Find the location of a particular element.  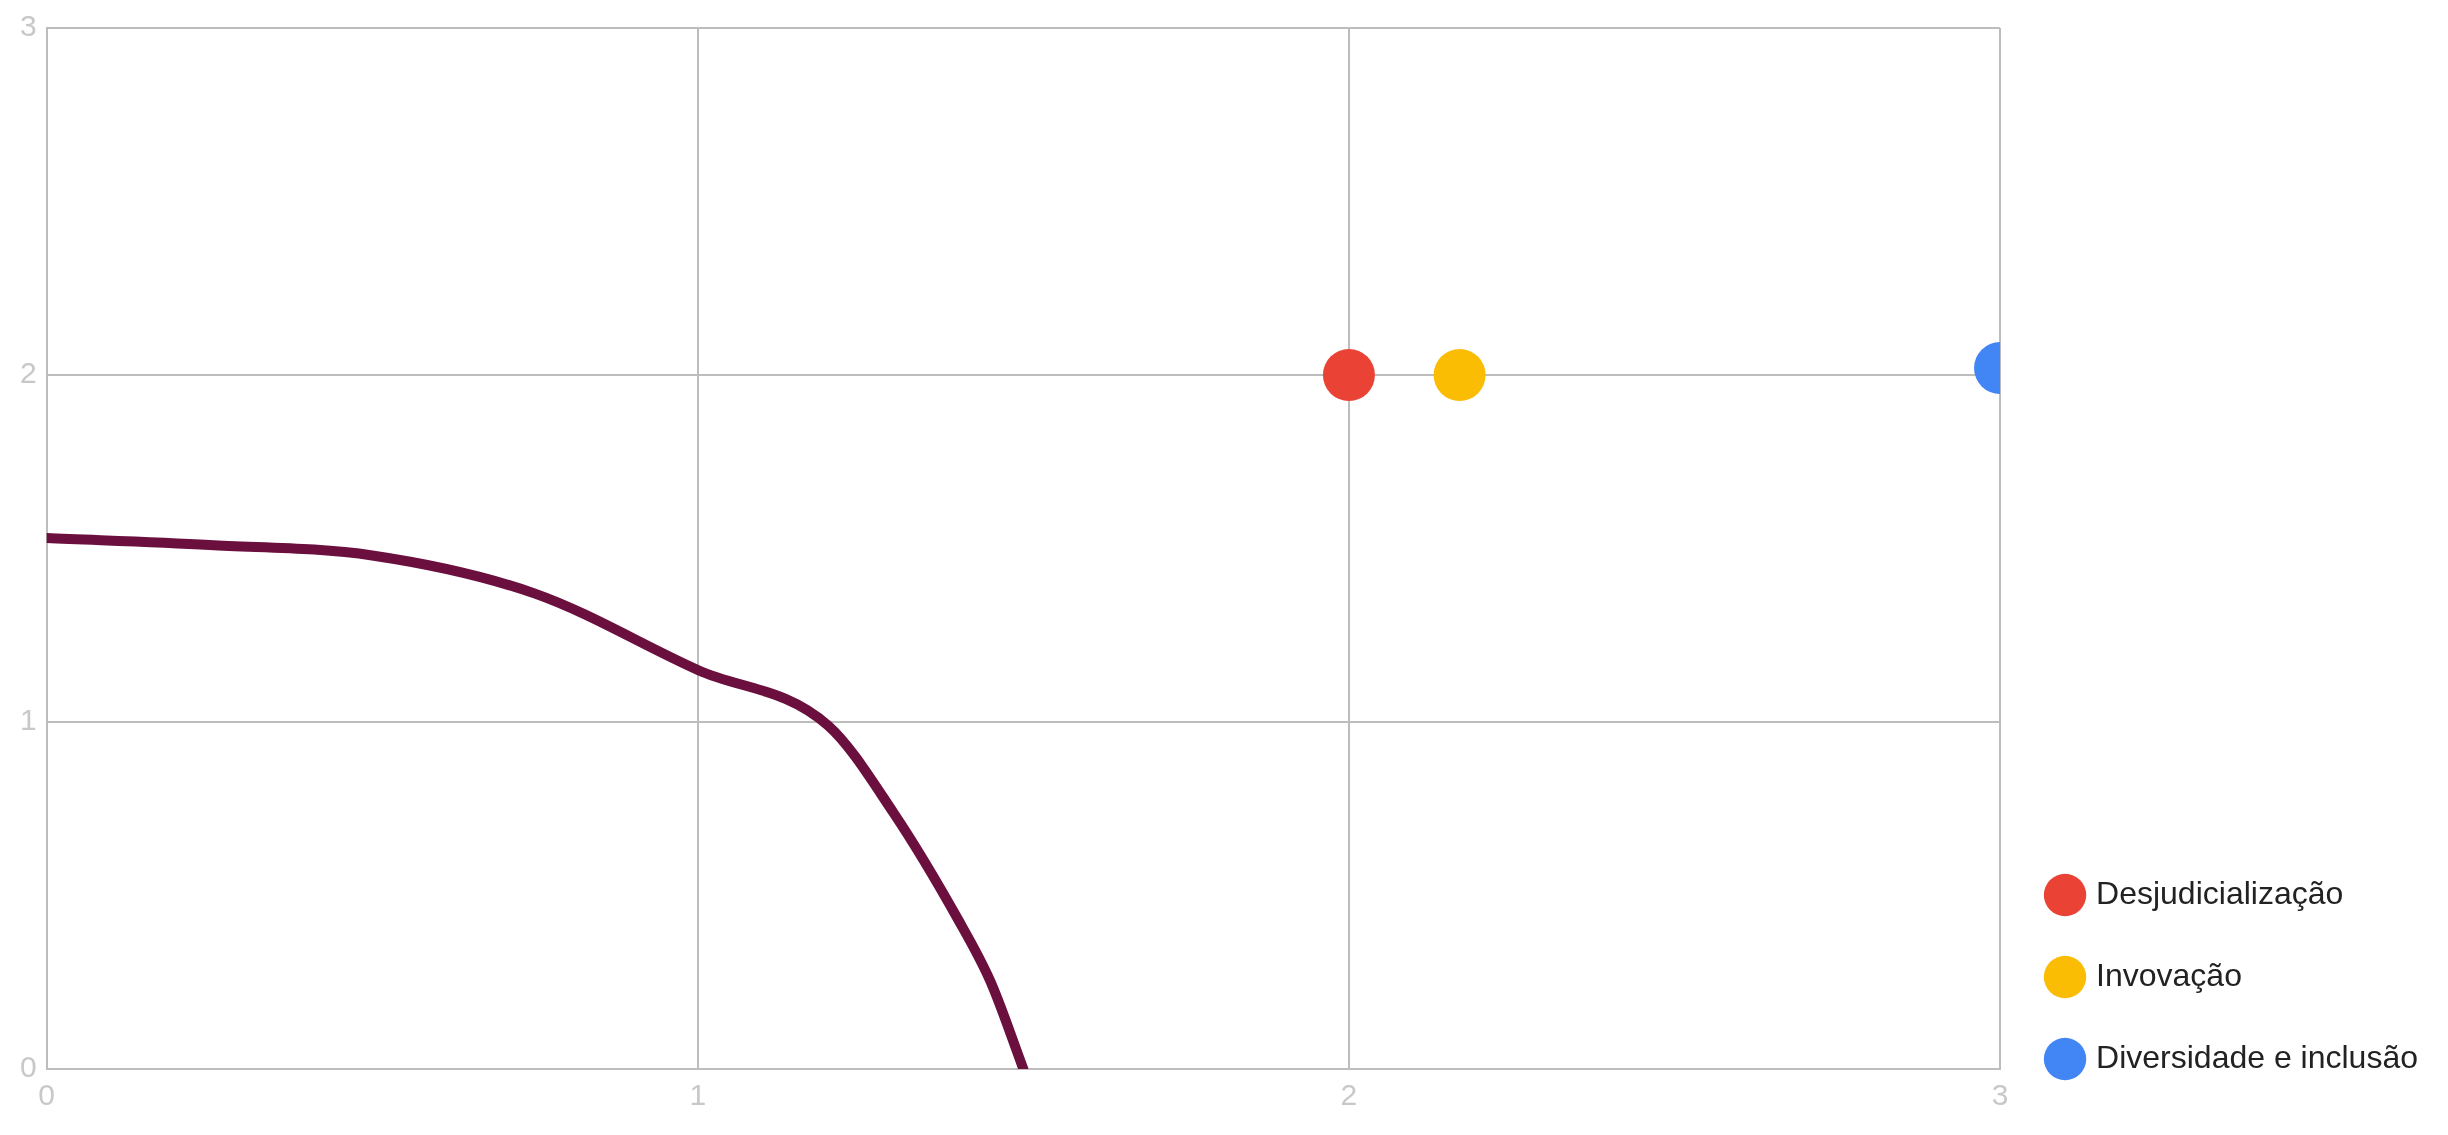

legend-label: Desjudicialização is located at coordinates (2220, 892).